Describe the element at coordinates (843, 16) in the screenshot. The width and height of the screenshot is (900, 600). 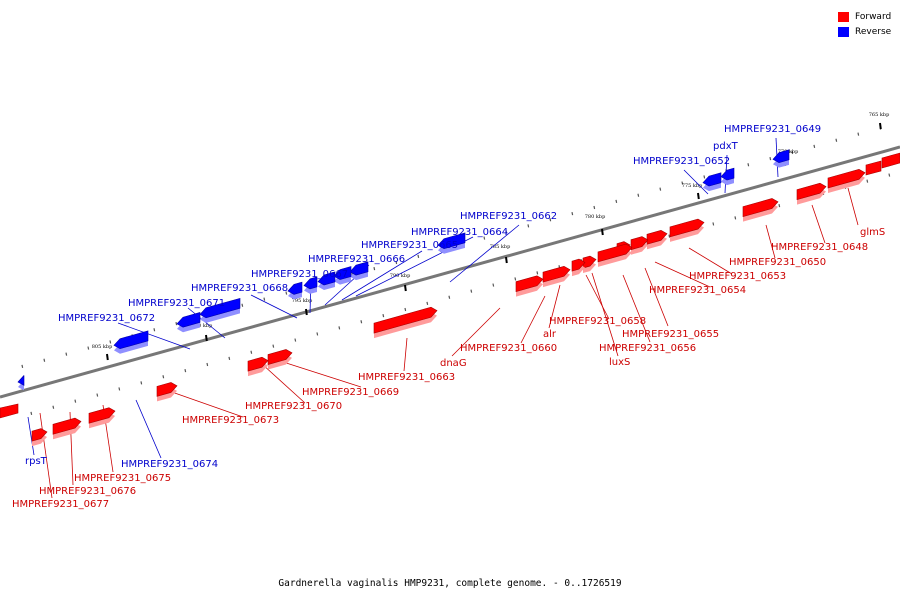
I see `legend-swatch-forward` at that location.